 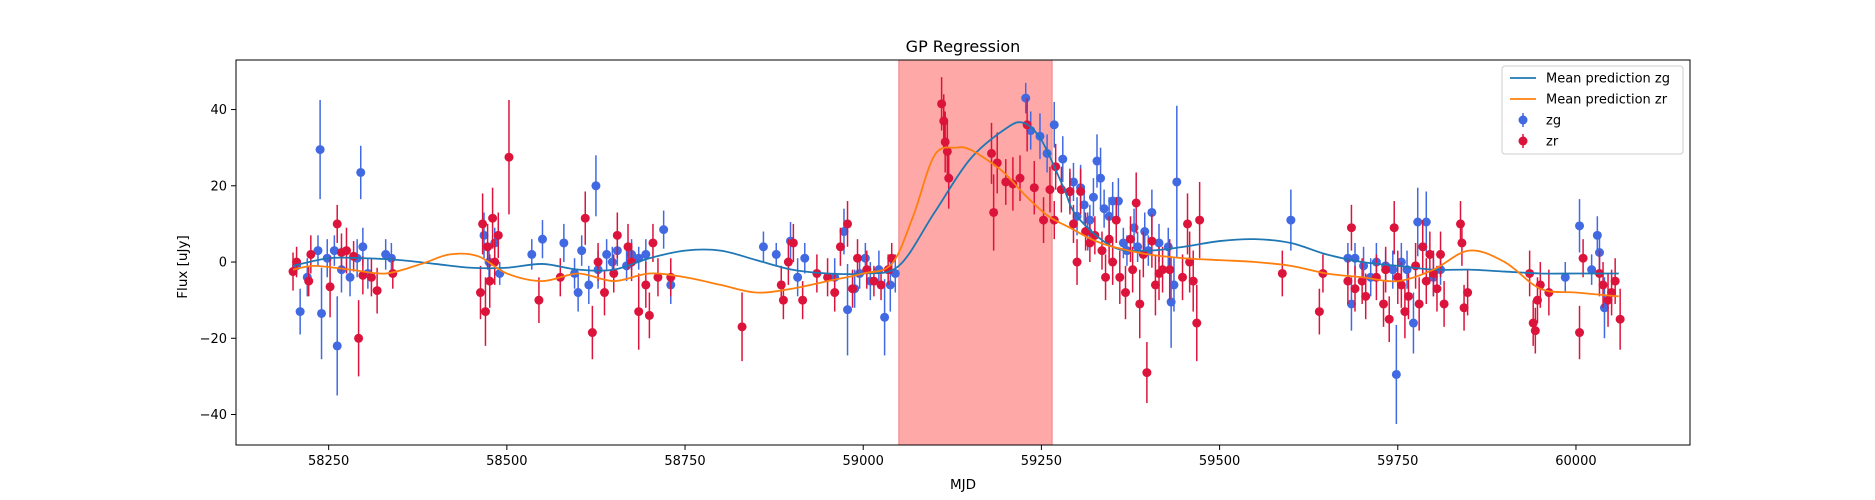 What do you see at coordinates (975, 252) in the screenshot?
I see `shaded-region` at bounding box center [975, 252].